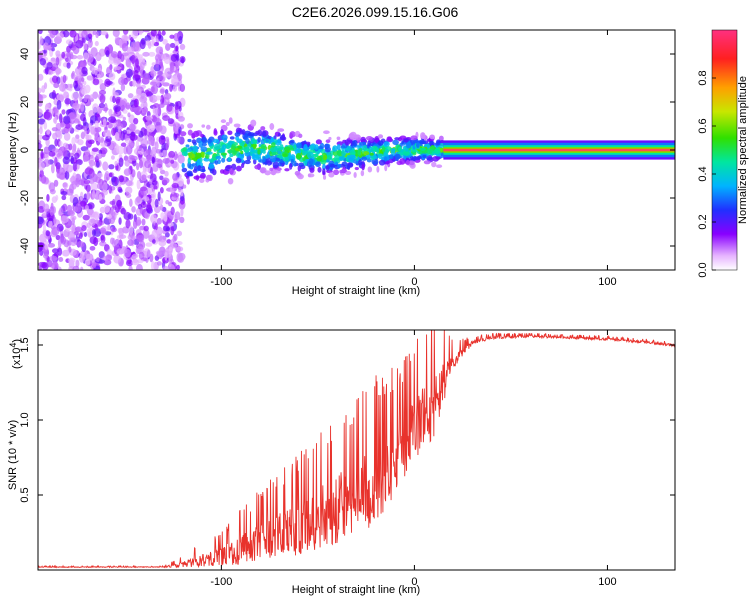 This screenshot has width=750, height=600. Describe the element at coordinates (414, 582) in the screenshot. I see `x-tick-label: 0` at that location.